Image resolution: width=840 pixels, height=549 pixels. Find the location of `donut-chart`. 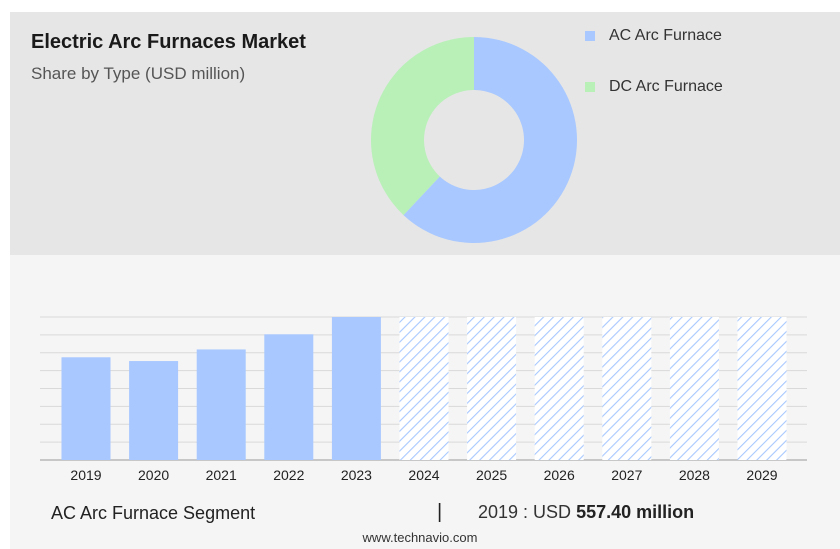

donut-chart is located at coordinates (474, 140).